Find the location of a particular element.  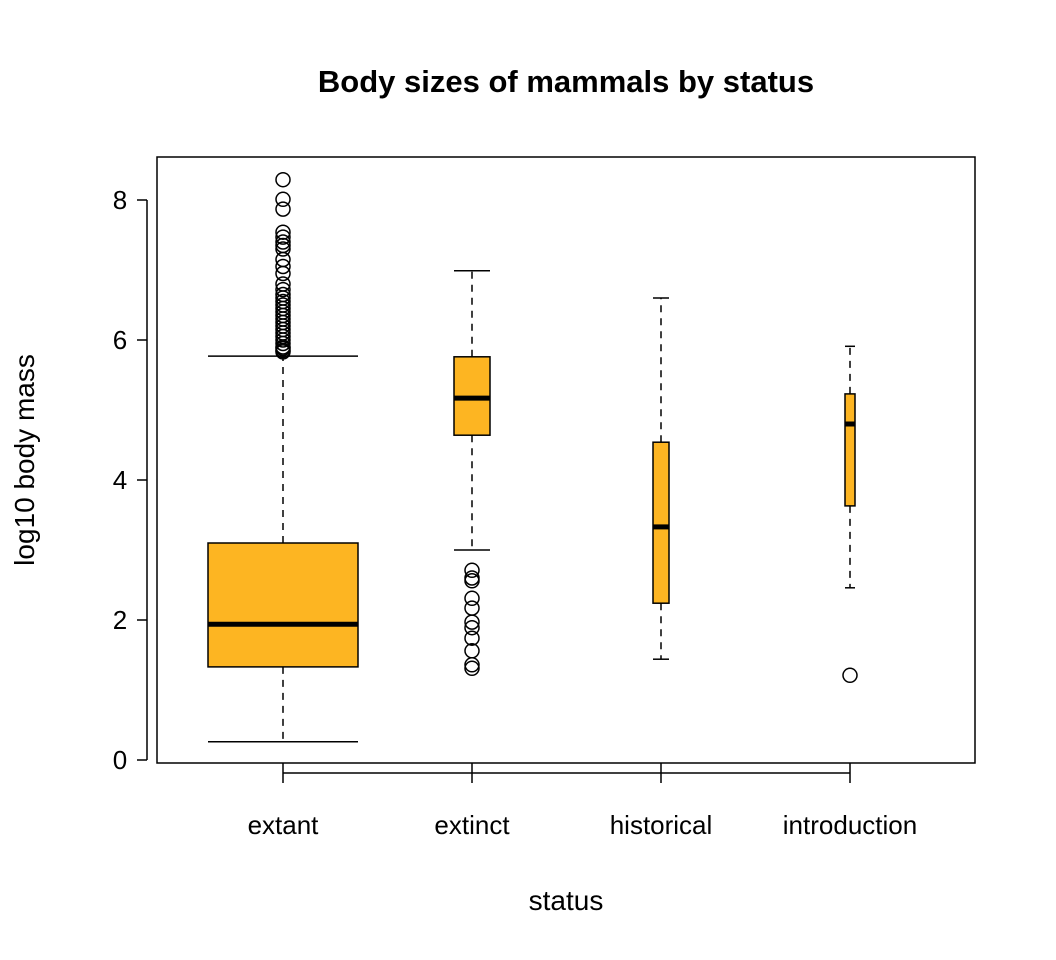

x-tick-label: introduction is located at coordinates (850, 825).